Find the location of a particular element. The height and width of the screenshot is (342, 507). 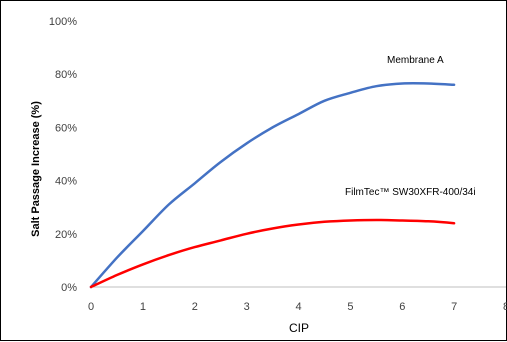

x-tick-label: 7 is located at coordinates (454, 307).